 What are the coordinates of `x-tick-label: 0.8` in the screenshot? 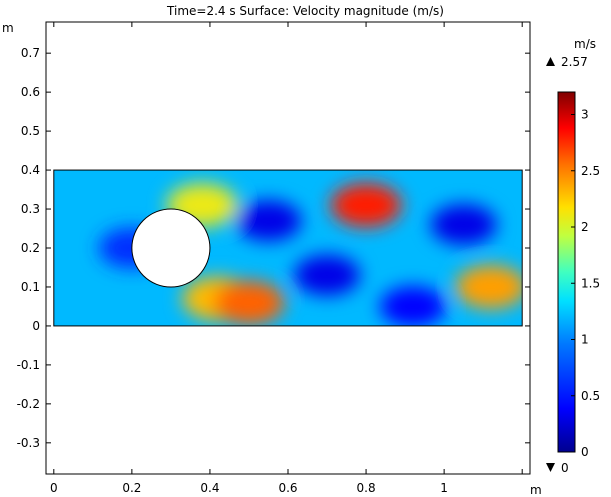 It's located at (366, 488).